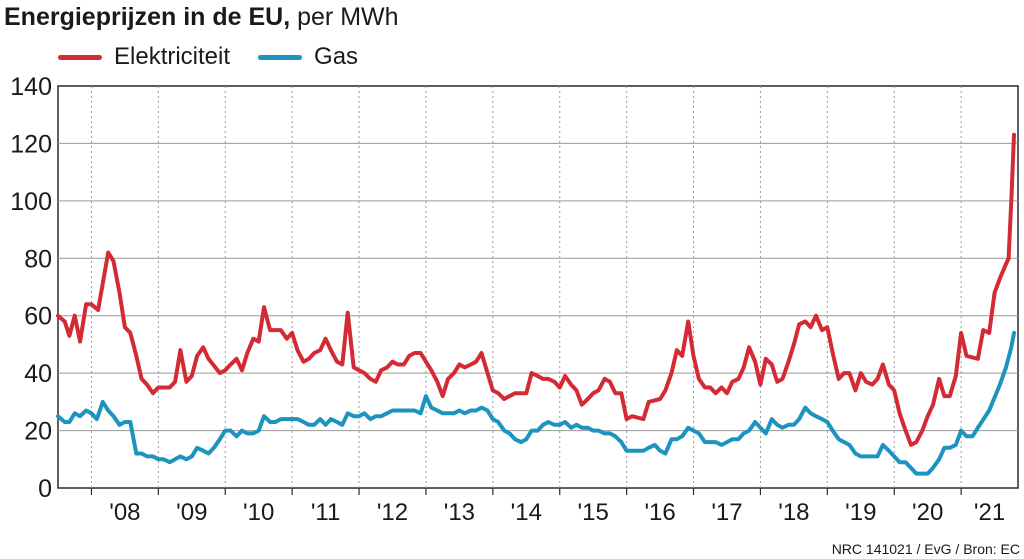  Describe the element at coordinates (124, 512) in the screenshot. I see `x-tick-label: '08` at that location.